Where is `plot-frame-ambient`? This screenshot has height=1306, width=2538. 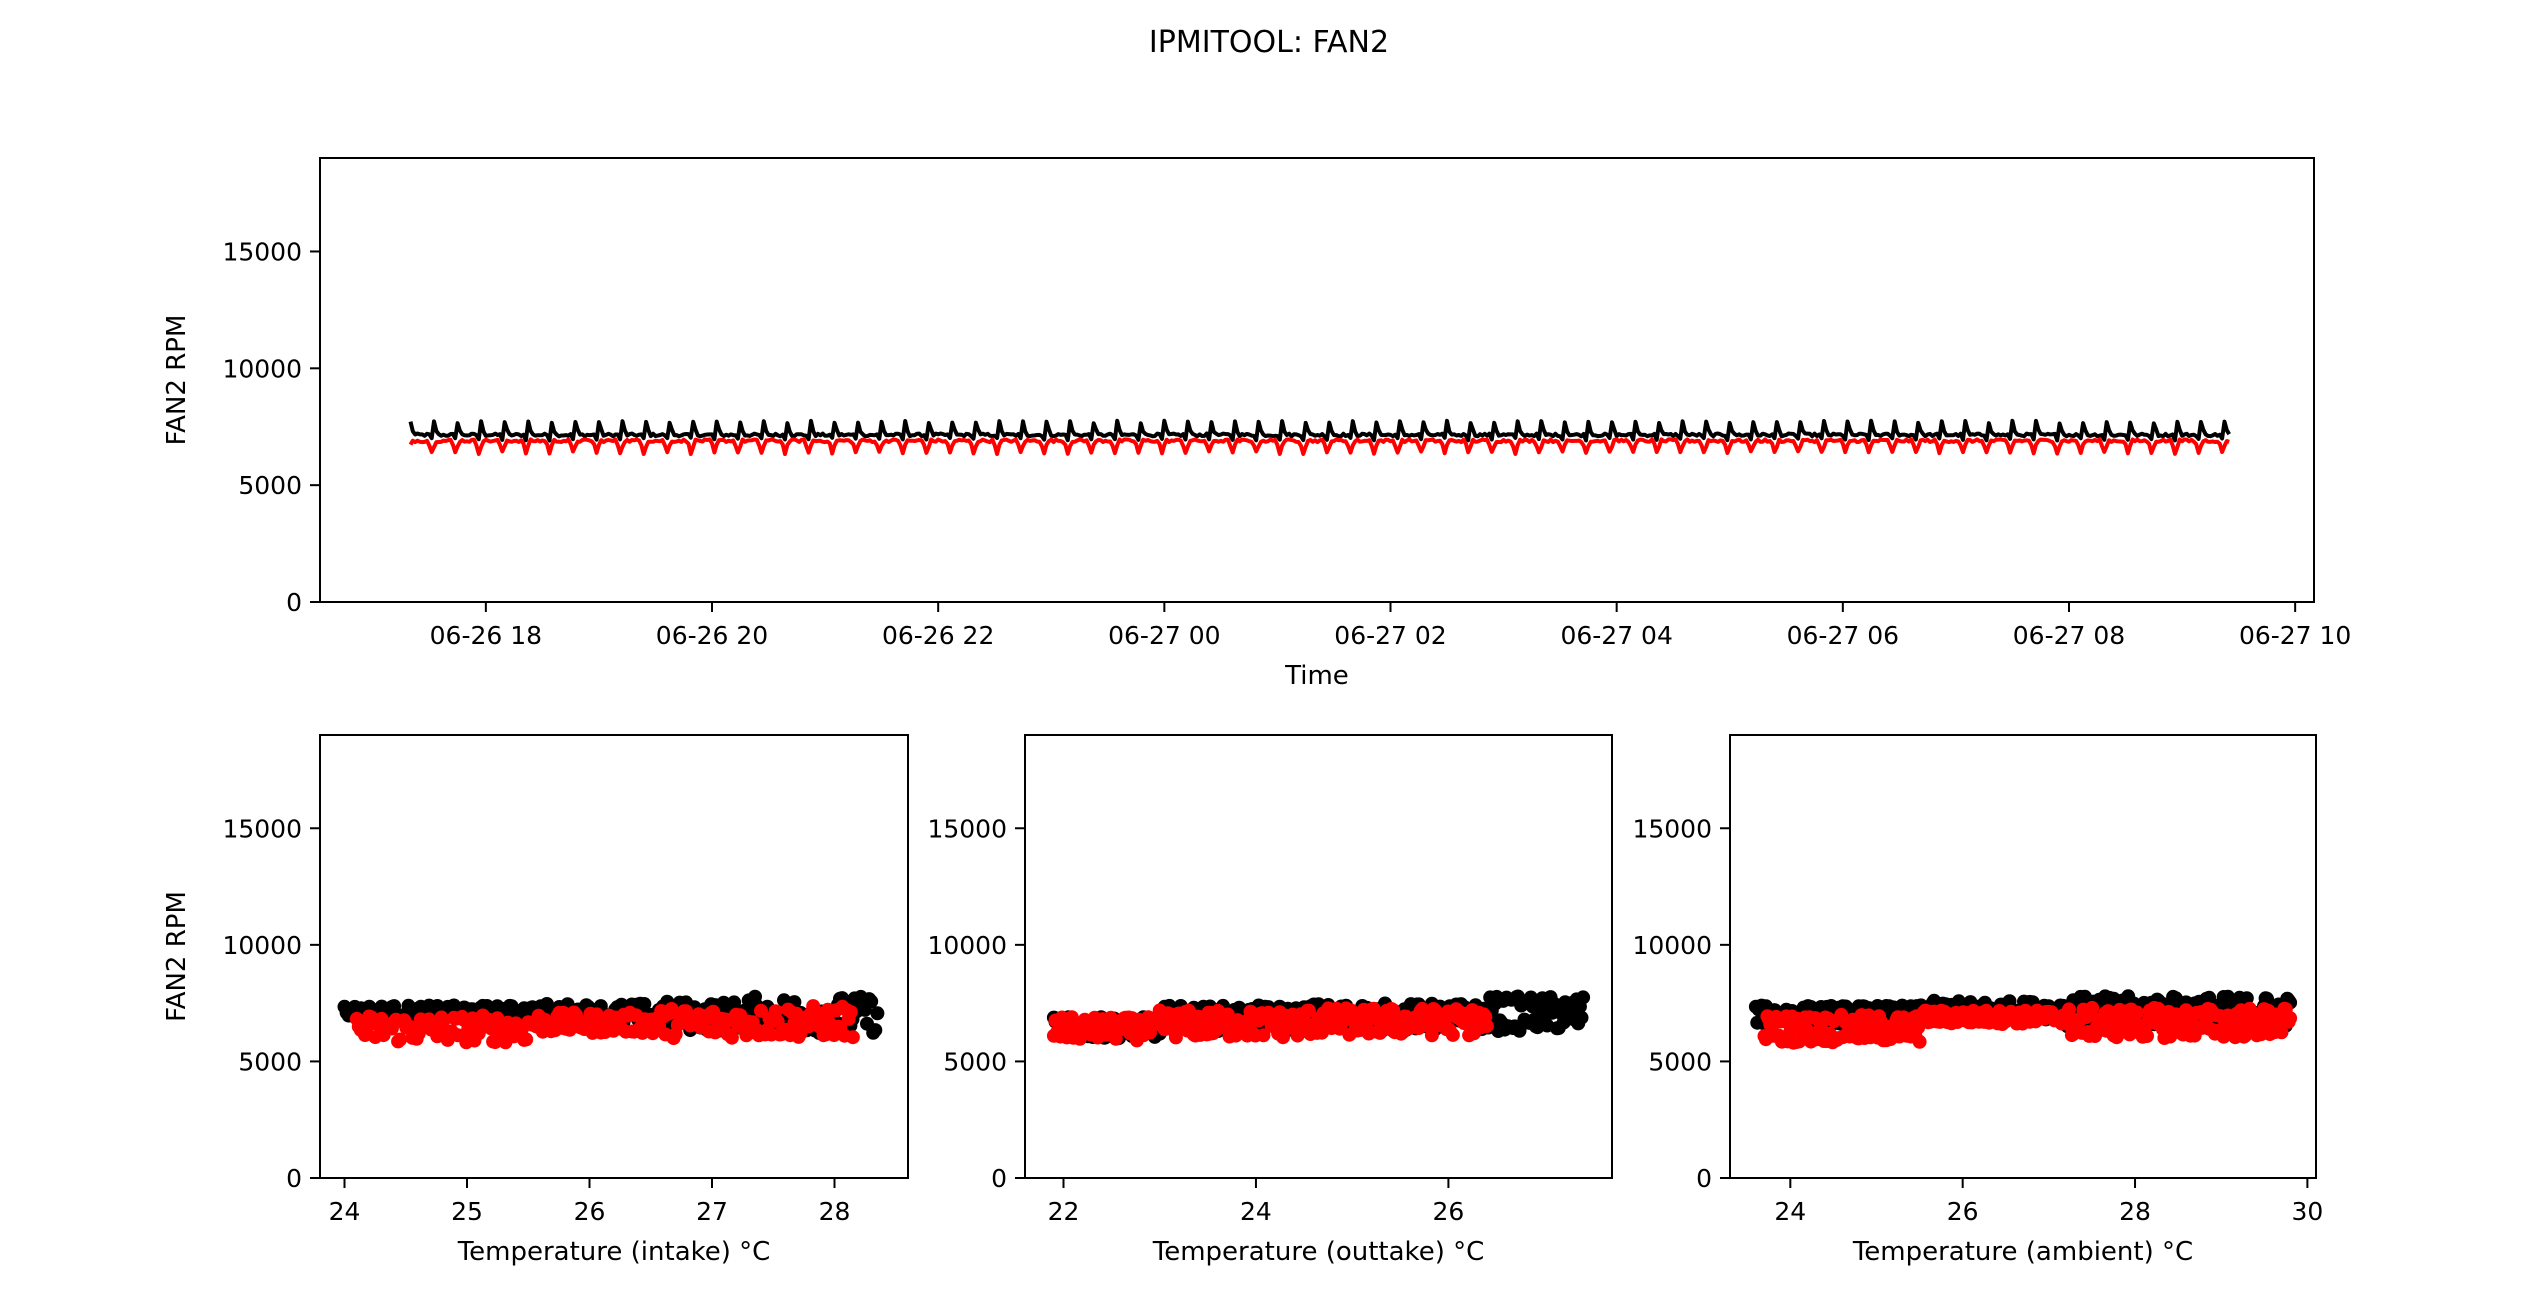 plot-frame-ambient is located at coordinates (2023, 956).